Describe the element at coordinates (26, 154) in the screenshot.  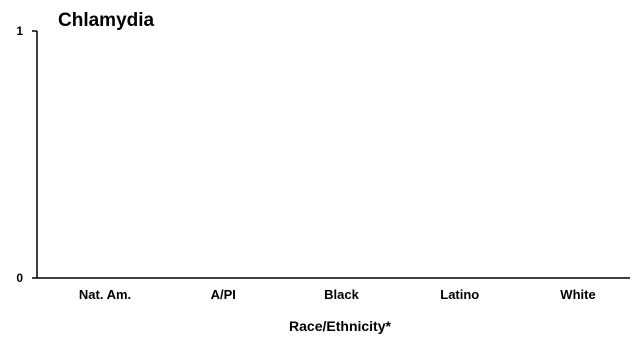
I see `y-axis-ticks: 01` at that location.